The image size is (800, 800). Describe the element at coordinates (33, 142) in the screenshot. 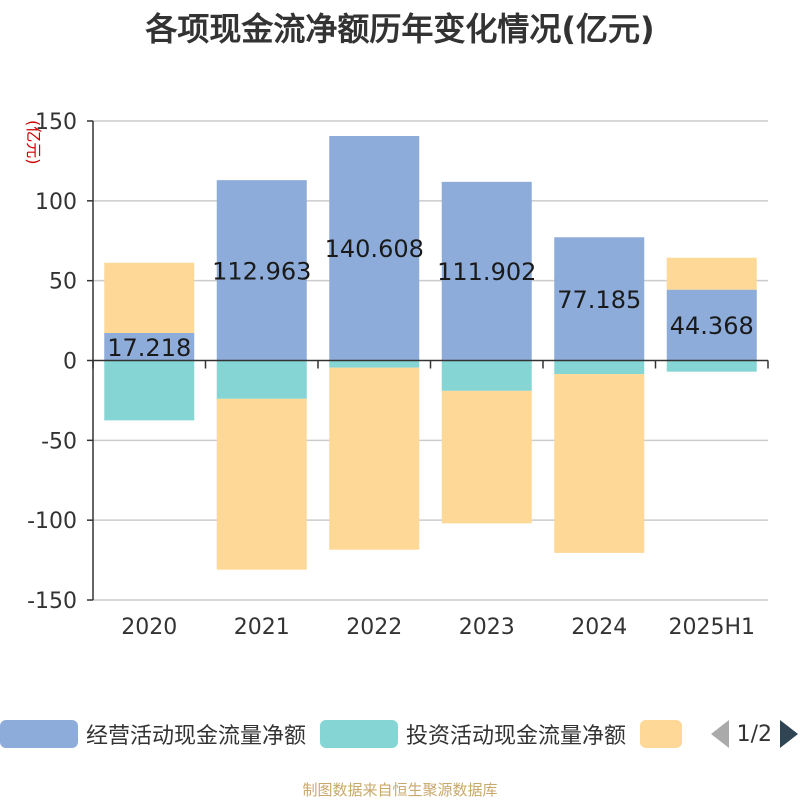

I see `y-axis-label: (亿元)` at that location.